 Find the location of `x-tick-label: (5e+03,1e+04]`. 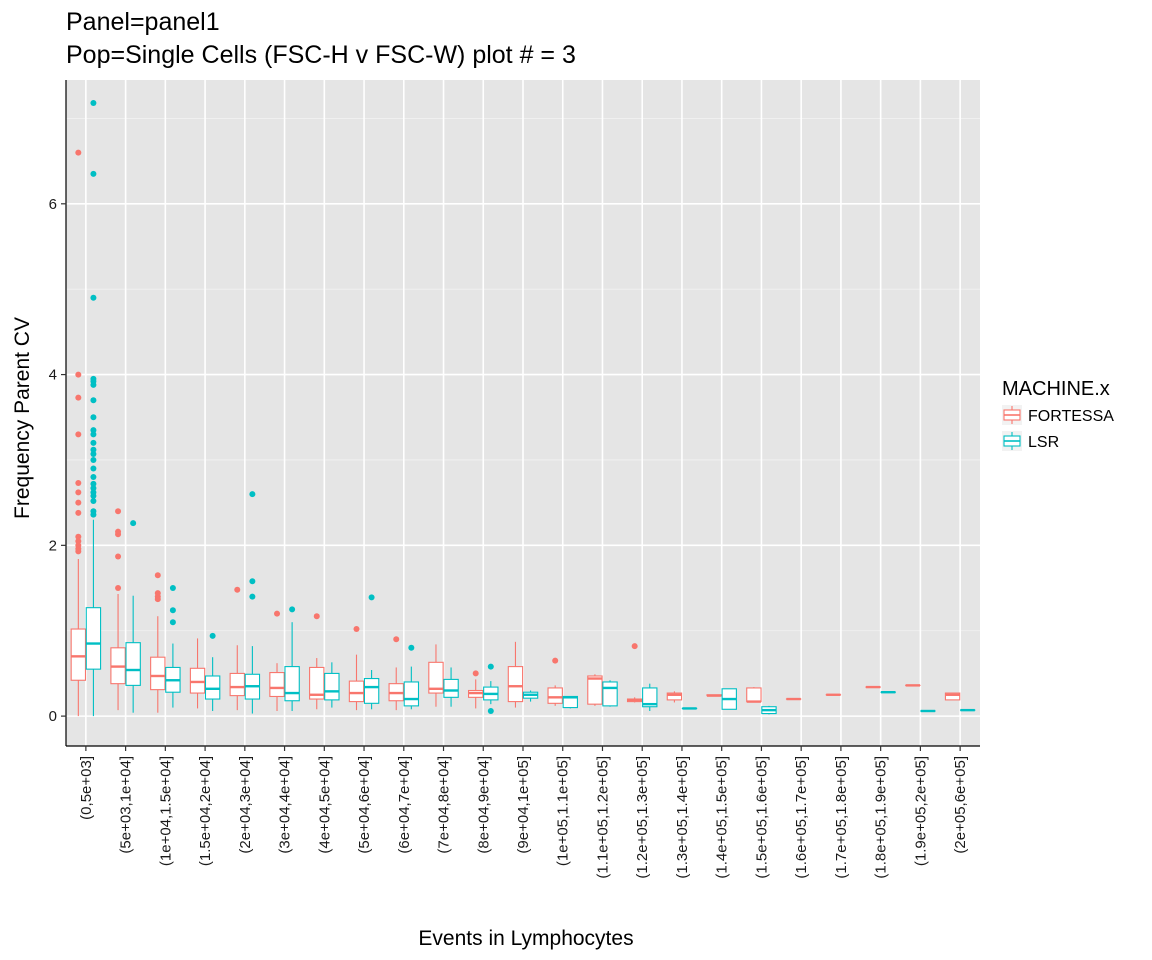

x-tick-label: (5e+03,1e+04] is located at coordinates (126, 805).